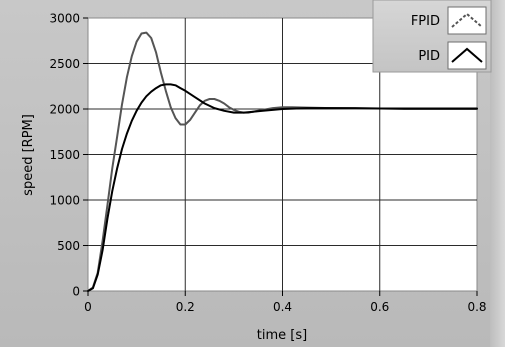  Describe the element at coordinates (64, 155) in the screenshot. I see `y-tick-label: 1500` at that location.